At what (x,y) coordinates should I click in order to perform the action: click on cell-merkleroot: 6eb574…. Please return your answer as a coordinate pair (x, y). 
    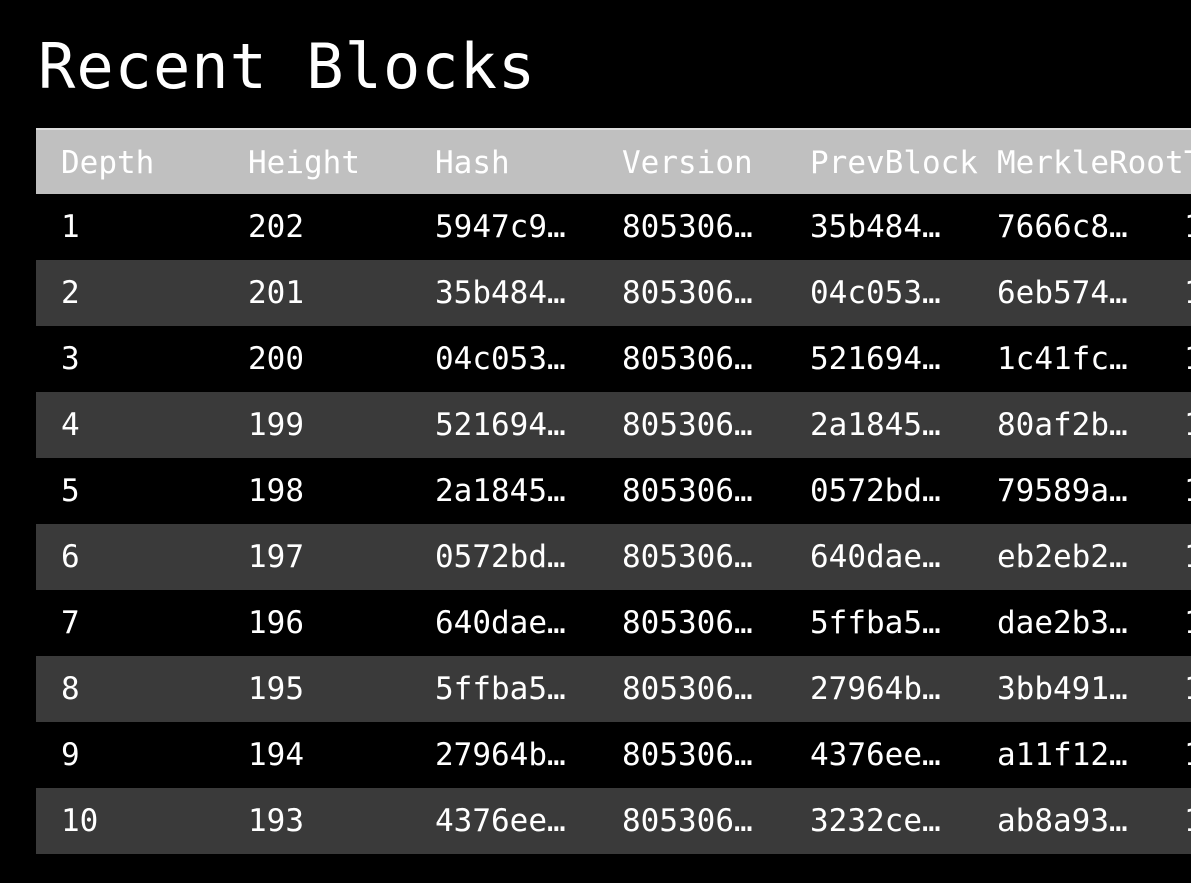
    Looking at the image, I should click on (1062, 293).